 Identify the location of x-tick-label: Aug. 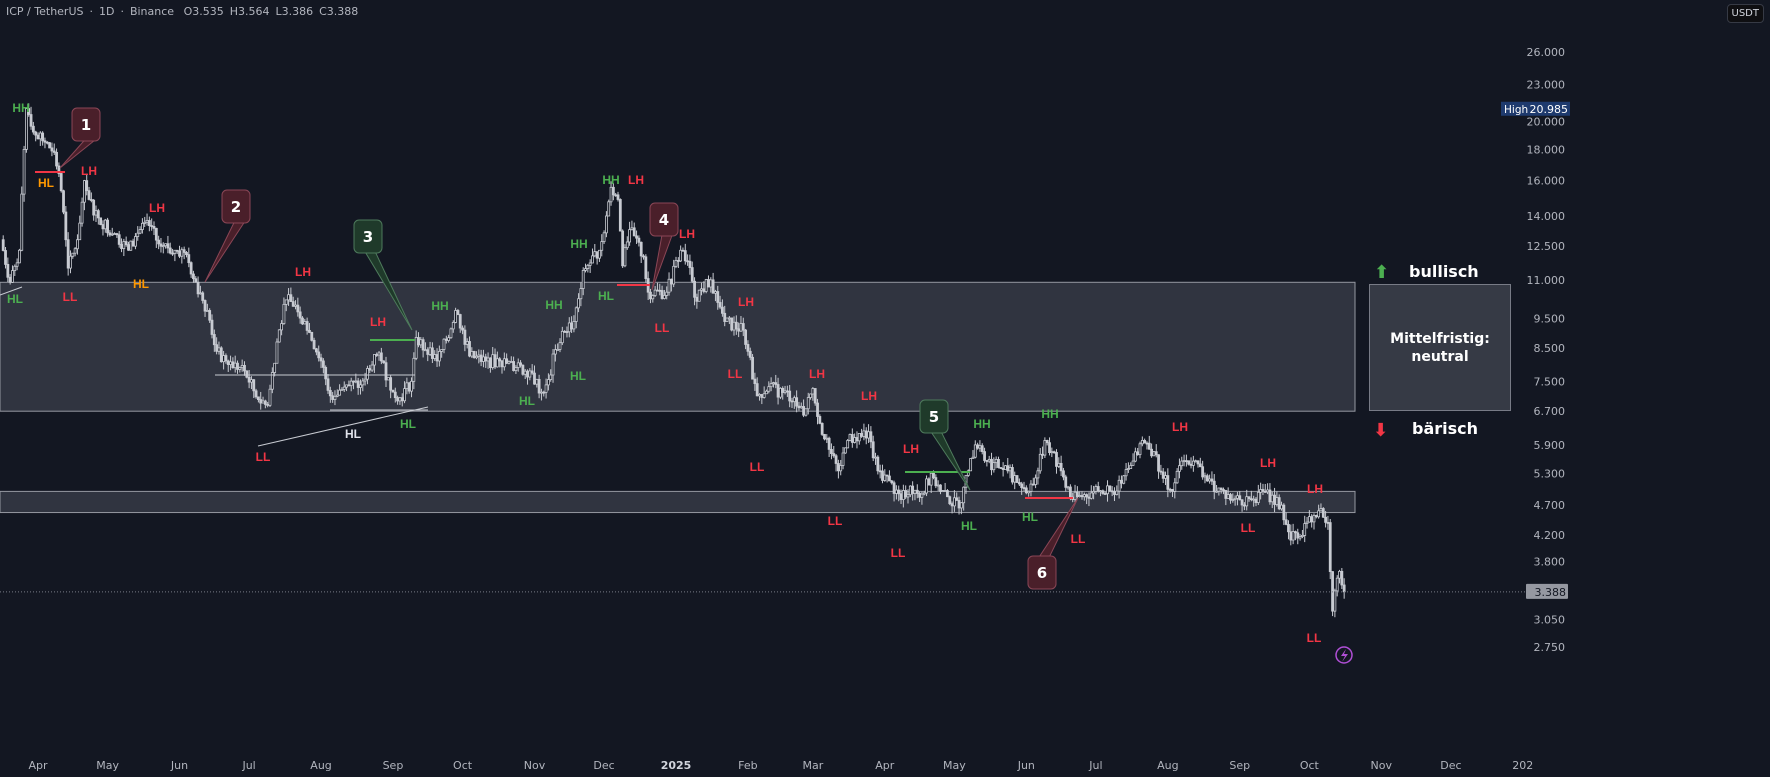
(1167, 765).